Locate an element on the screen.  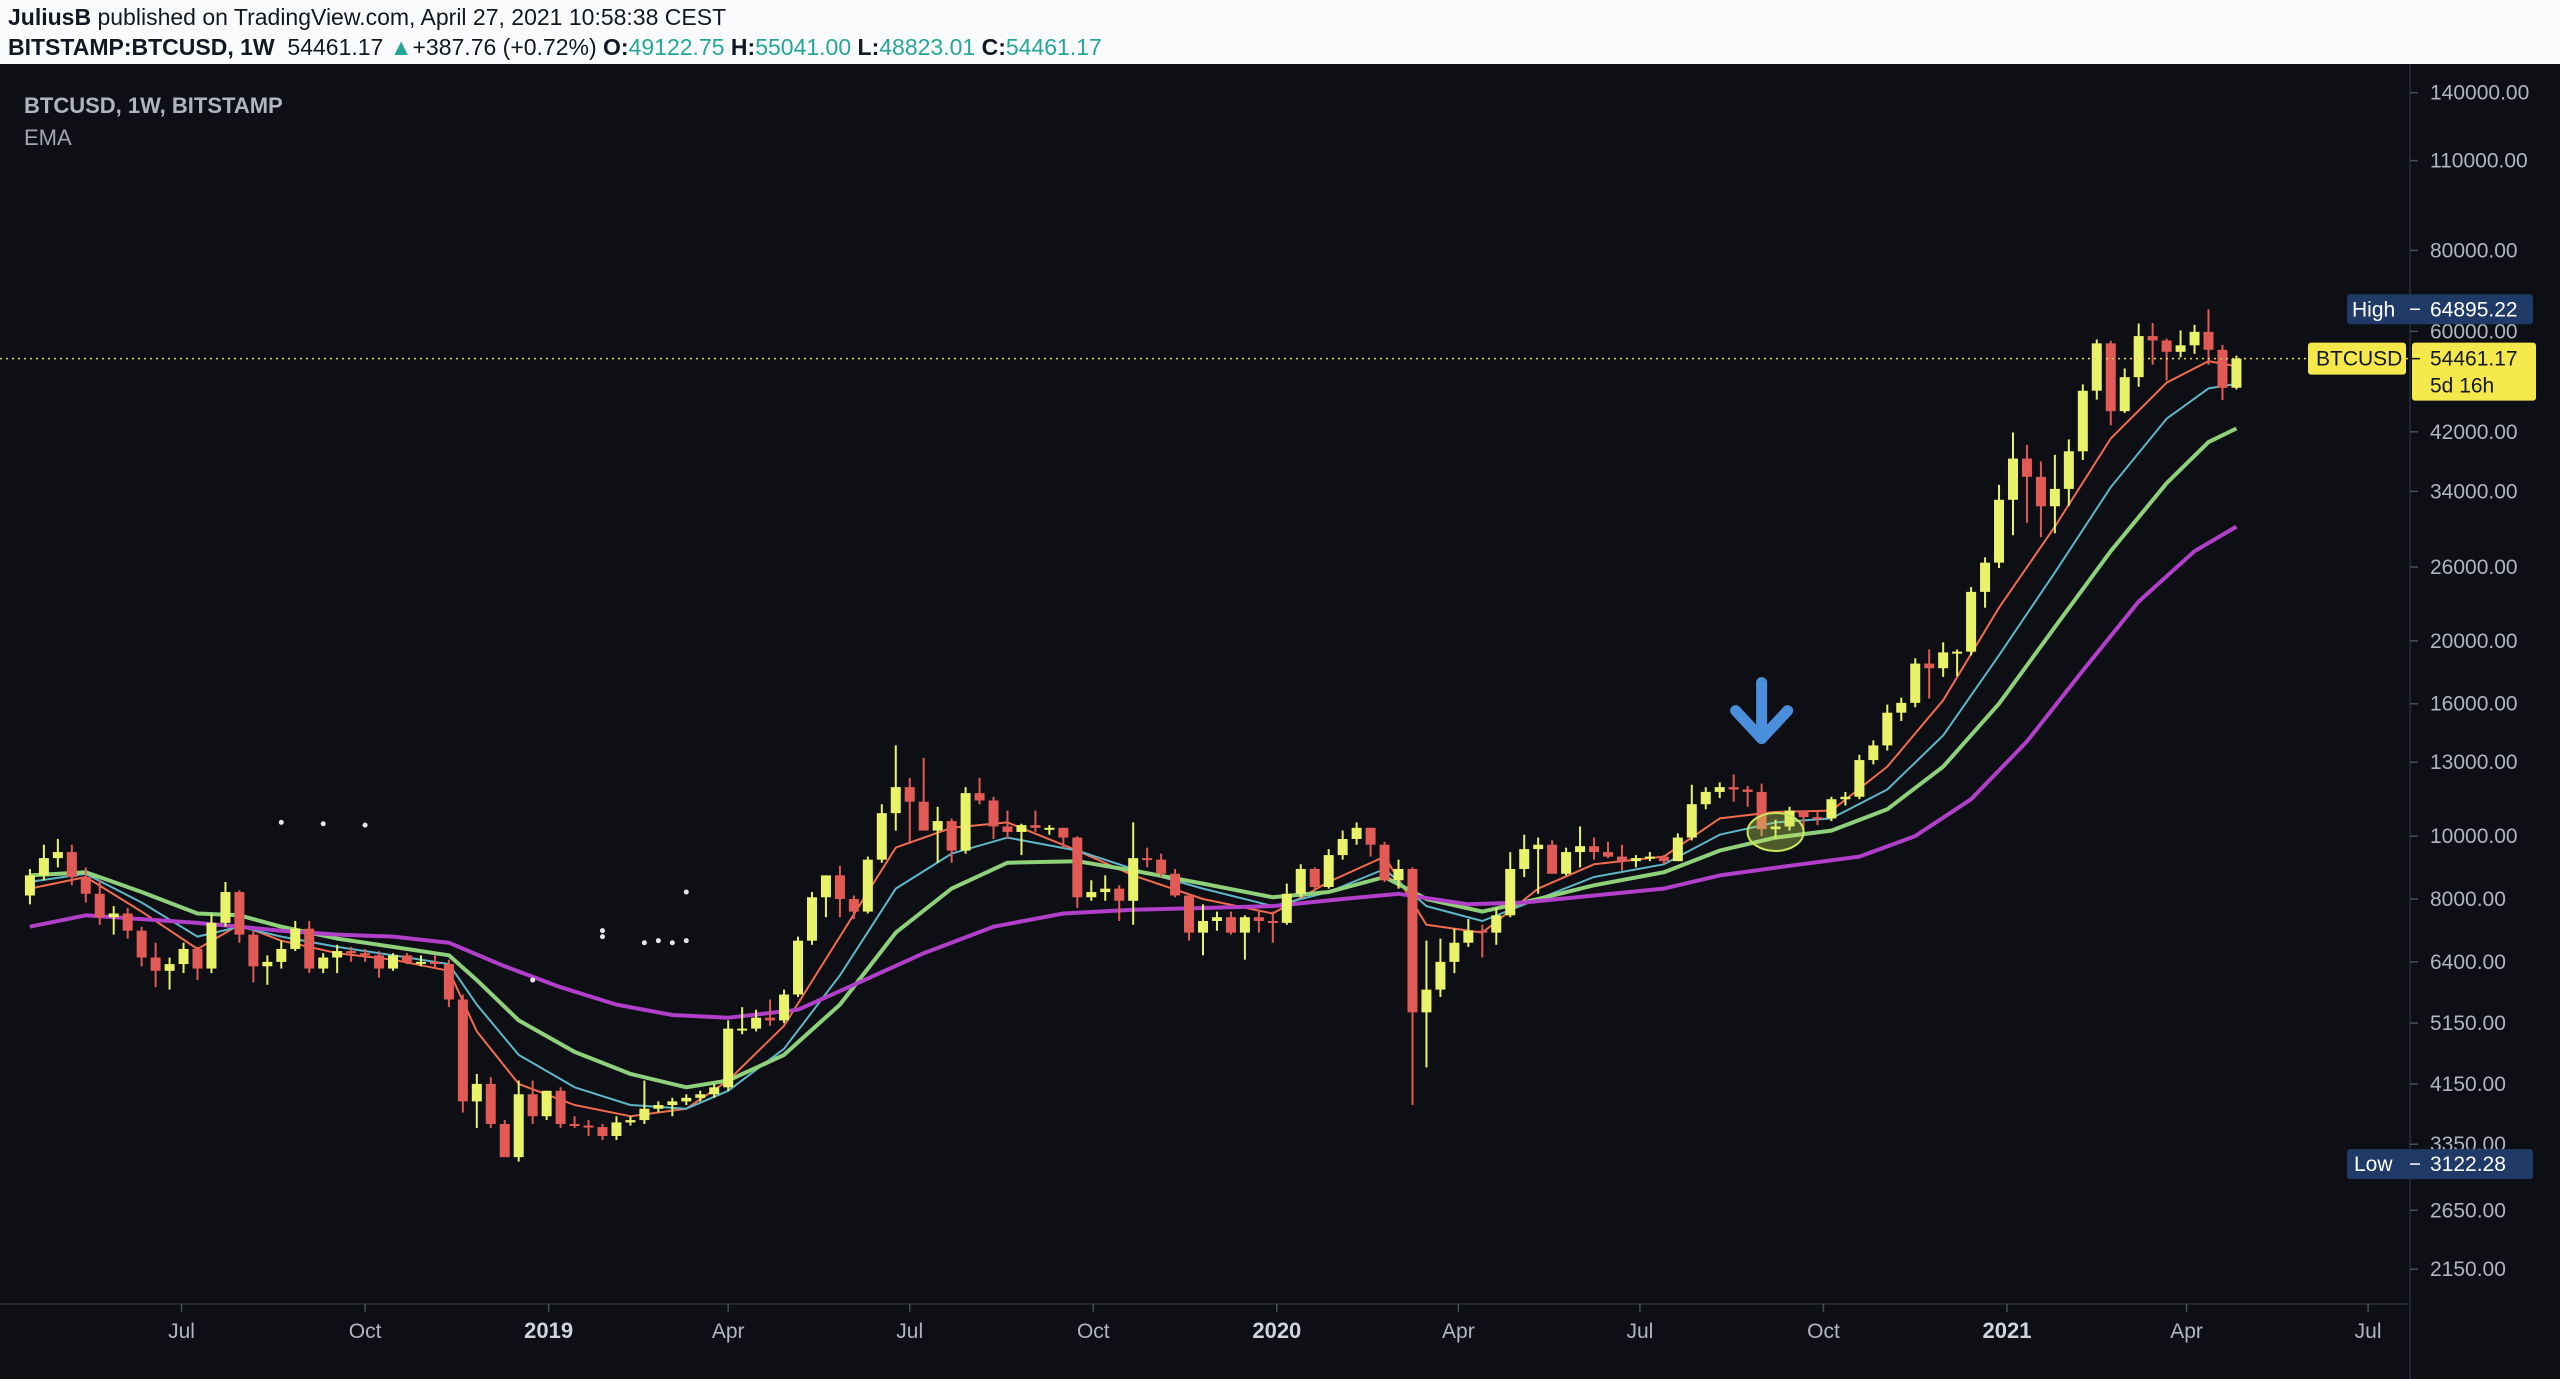
close-value: 54461.17 is located at coordinates (1053, 47).